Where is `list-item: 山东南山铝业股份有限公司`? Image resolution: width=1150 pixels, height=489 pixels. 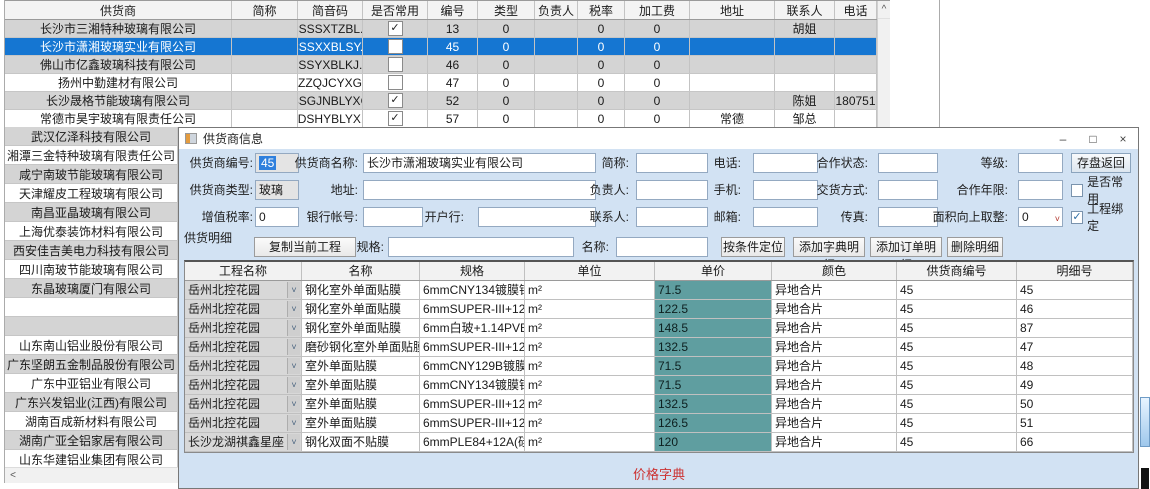 list-item: 山东南山铝业股份有限公司 is located at coordinates (91, 345).